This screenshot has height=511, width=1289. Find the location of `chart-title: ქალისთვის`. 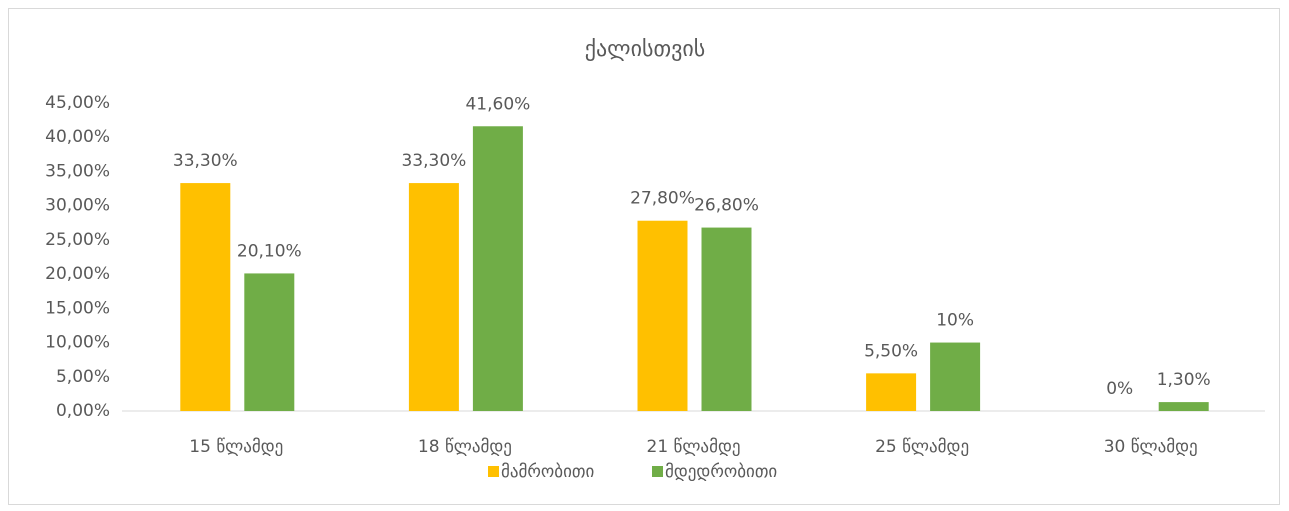

chart-title: ქალისთვის is located at coordinates (645, 49).